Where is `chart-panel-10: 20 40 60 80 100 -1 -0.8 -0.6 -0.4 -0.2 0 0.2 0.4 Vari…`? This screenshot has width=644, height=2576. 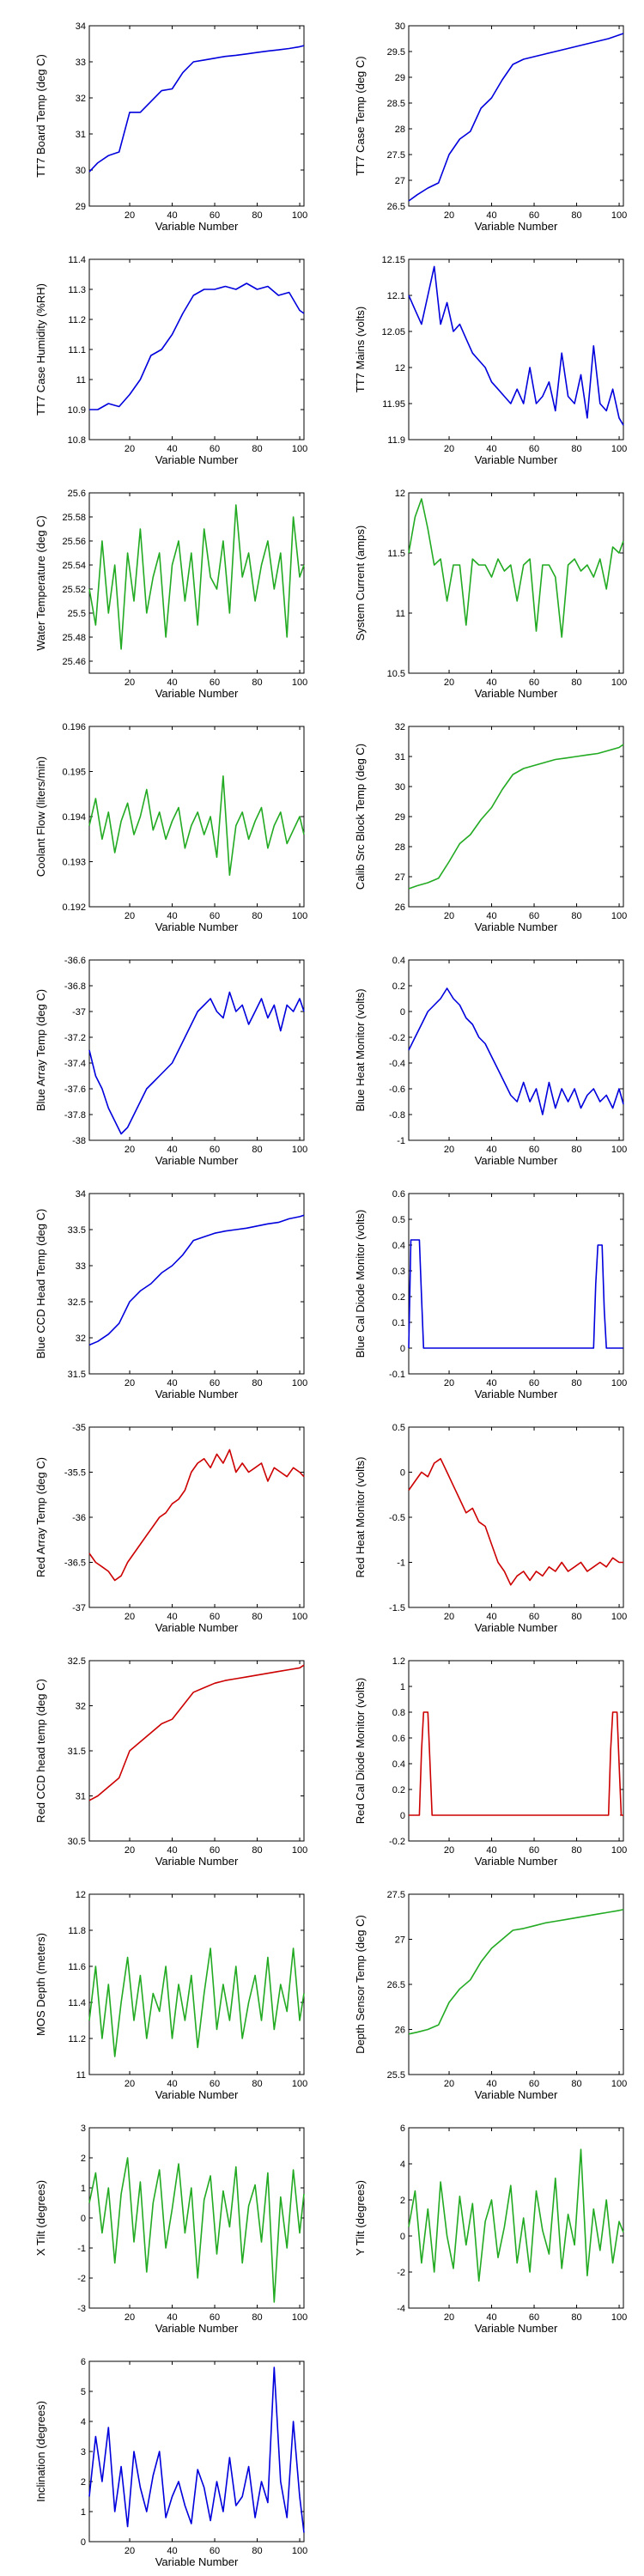 chart-panel-10: 20 40 60 80 100 -1 -0.8 -0.6 -0.4 -0.2 0 0.2 0.4 Vari… is located at coordinates (482, 1061).